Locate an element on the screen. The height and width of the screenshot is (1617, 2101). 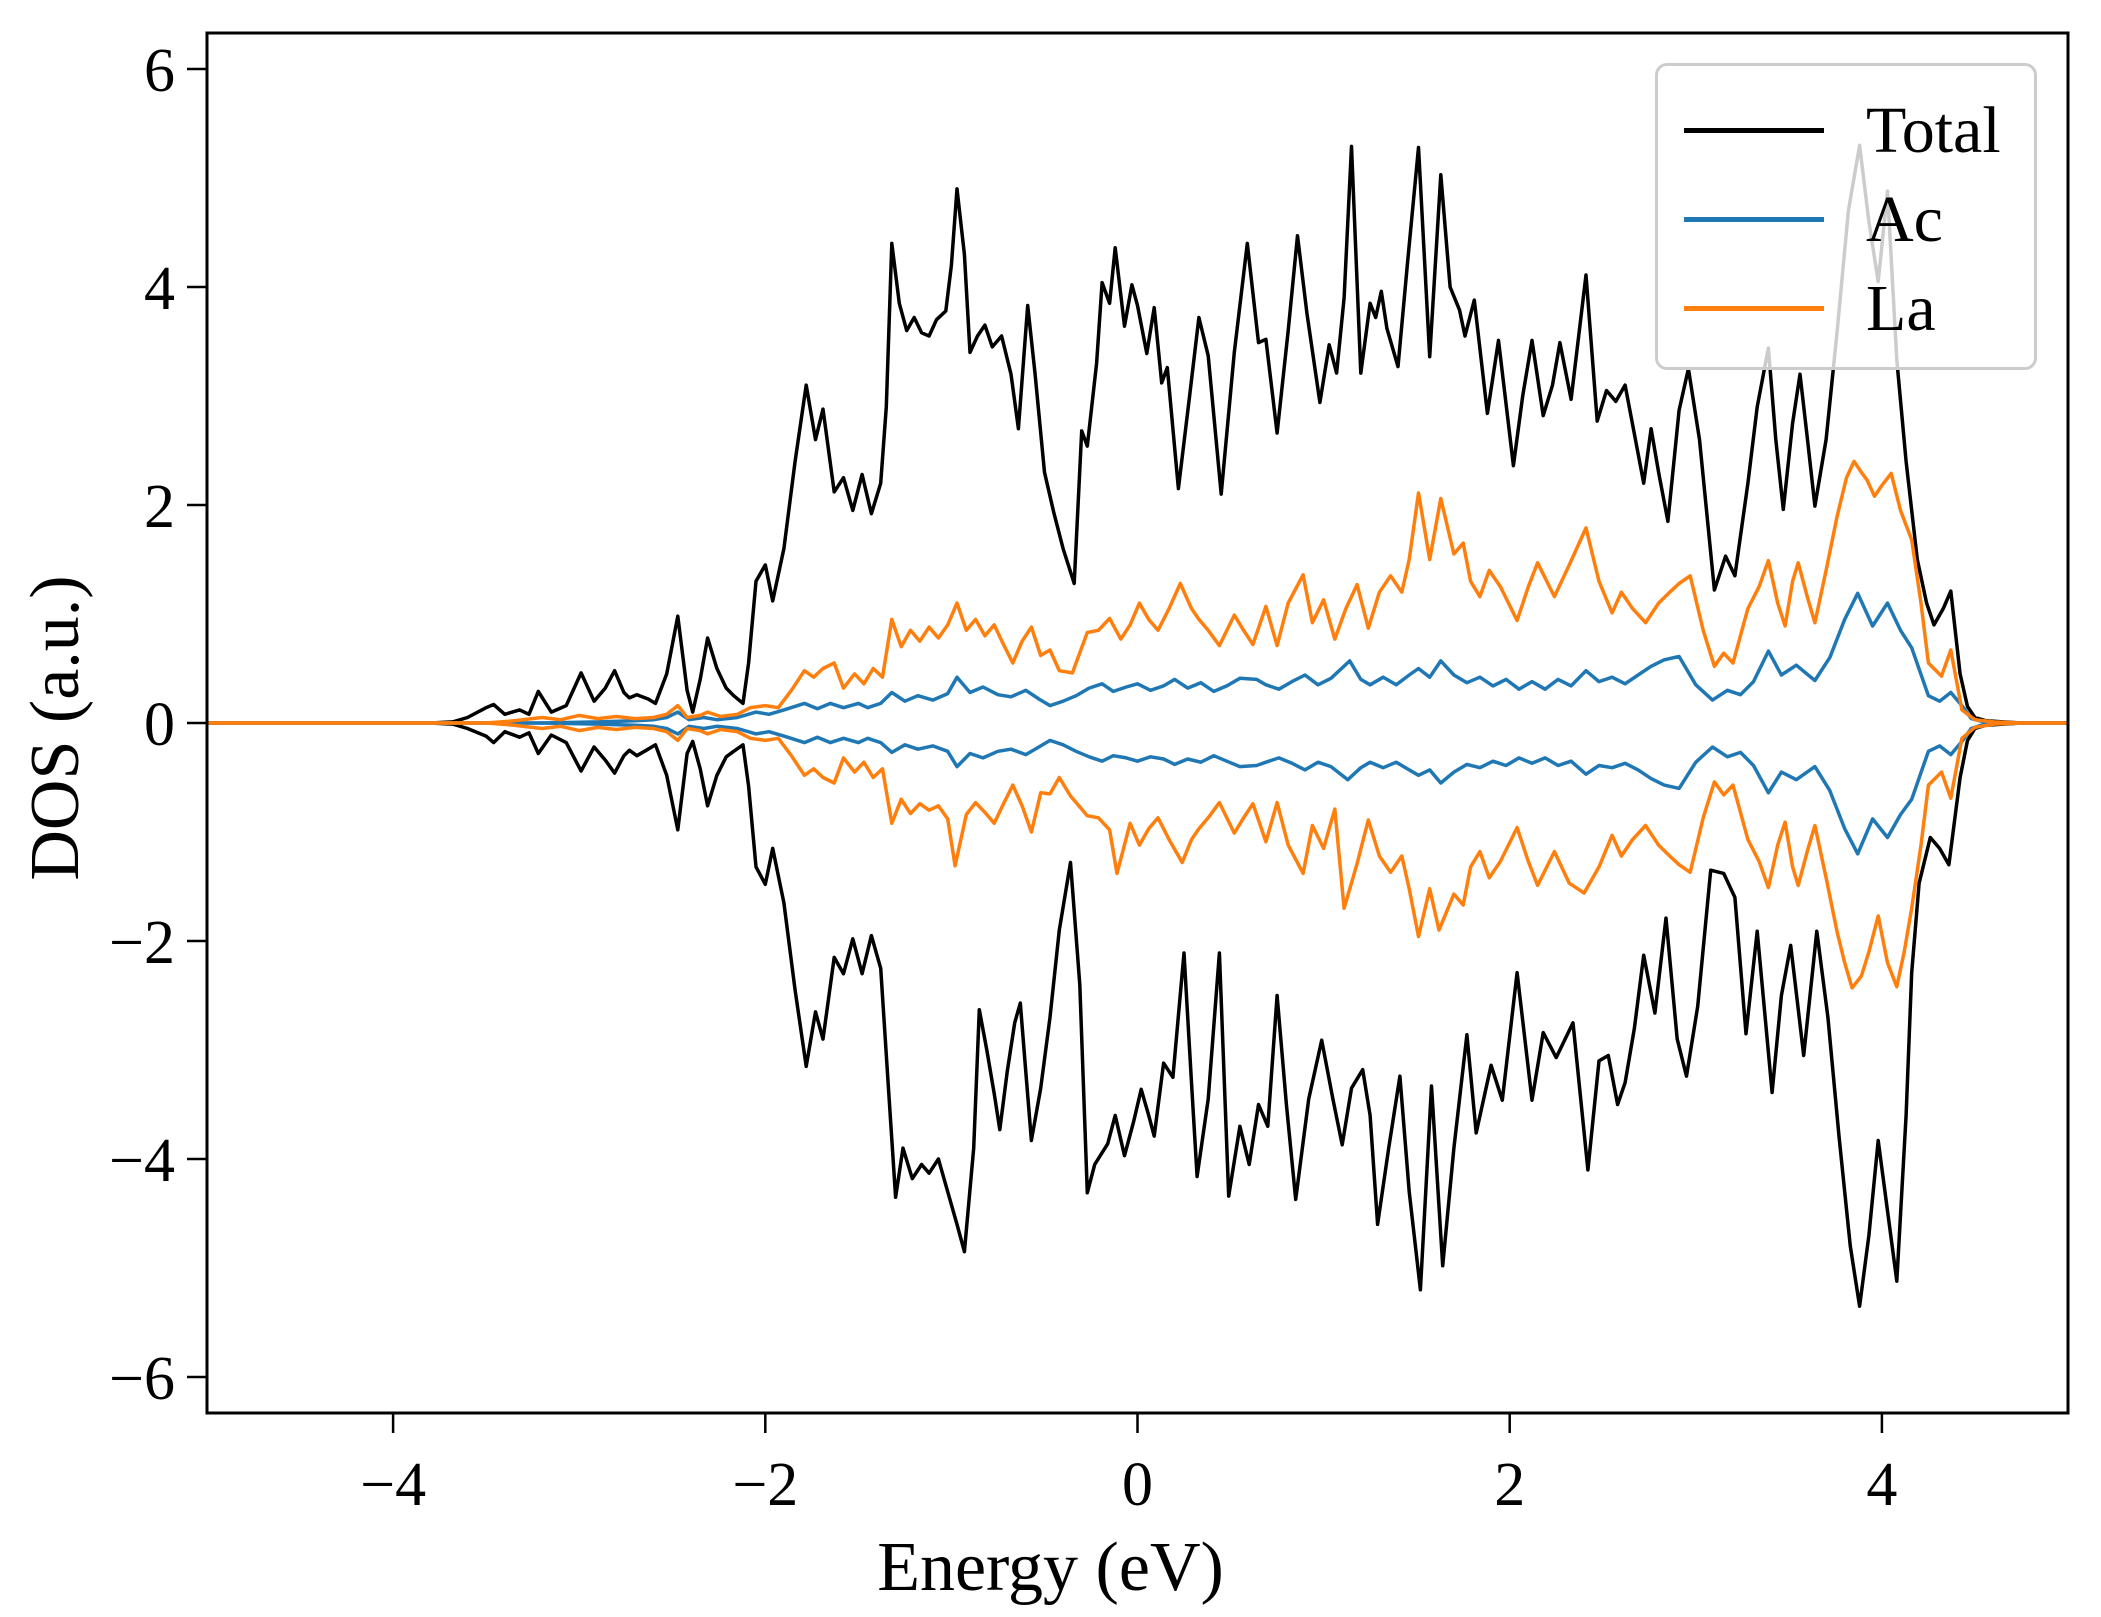
legend-line-ac is located at coordinates (1754, 219).